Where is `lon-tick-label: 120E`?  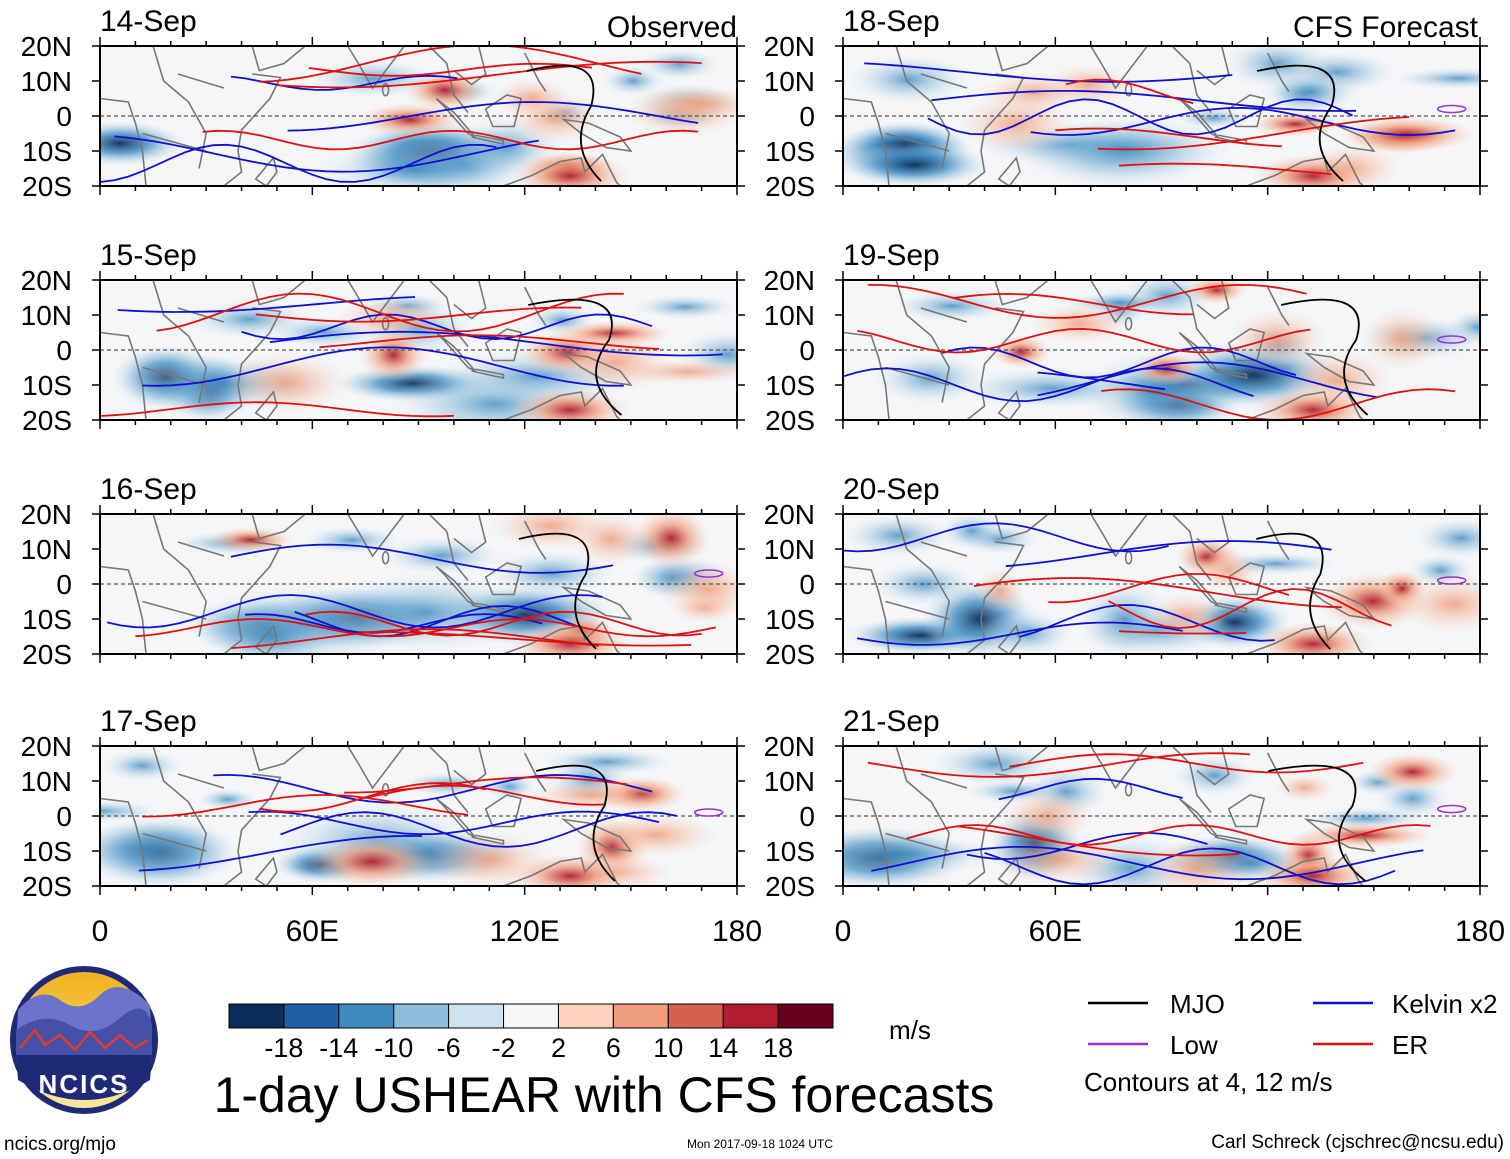
lon-tick-label: 120E is located at coordinates (1268, 931).